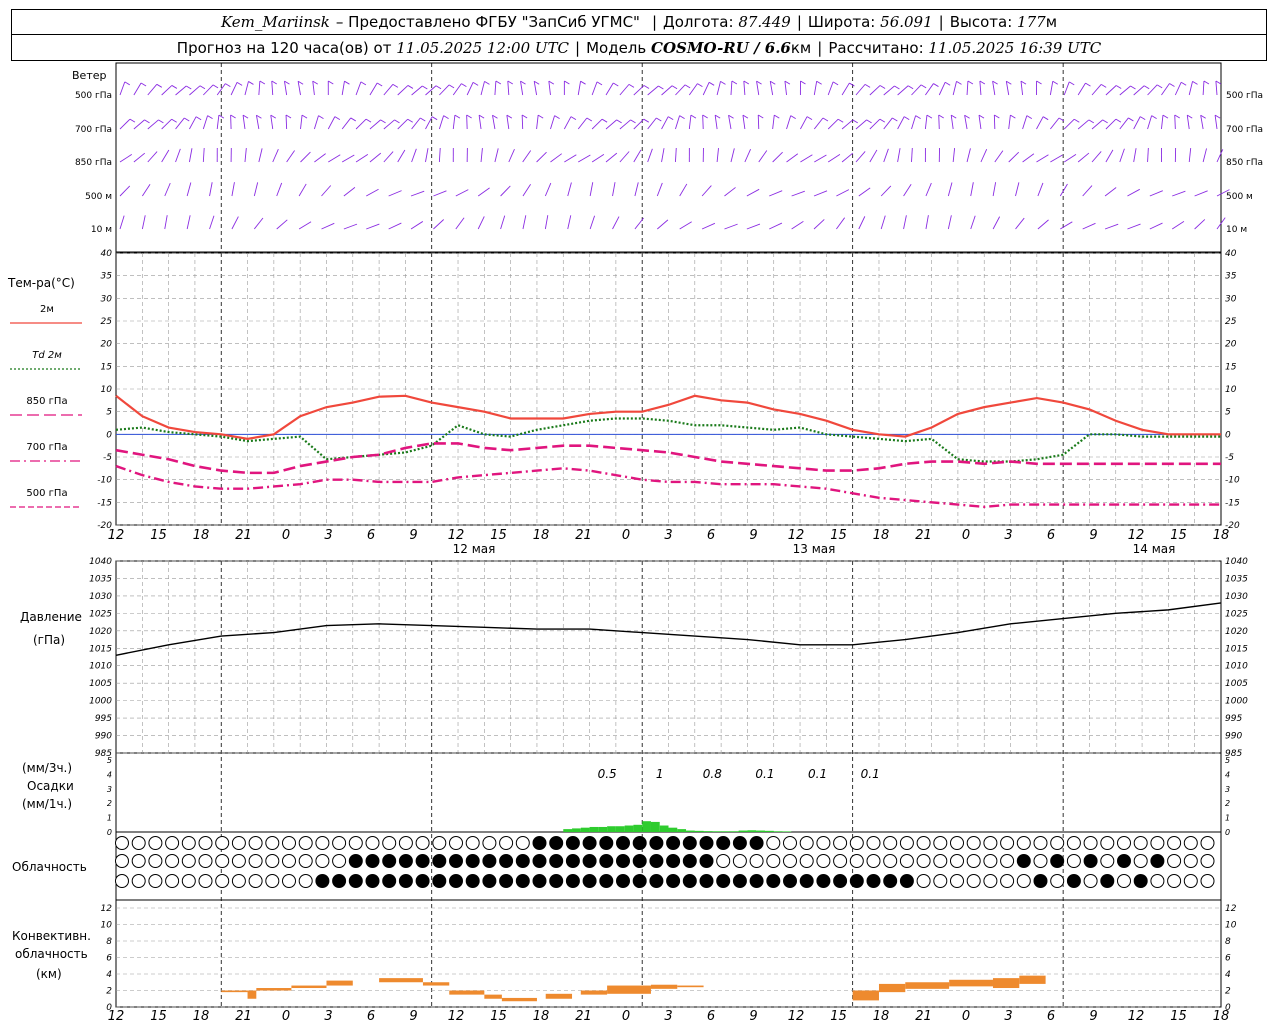 The width and height of the screenshot is (1280, 1024). What do you see at coordinates (1229, 458) in the screenshot?
I see `temp-tick-right: -5` at bounding box center [1229, 458].